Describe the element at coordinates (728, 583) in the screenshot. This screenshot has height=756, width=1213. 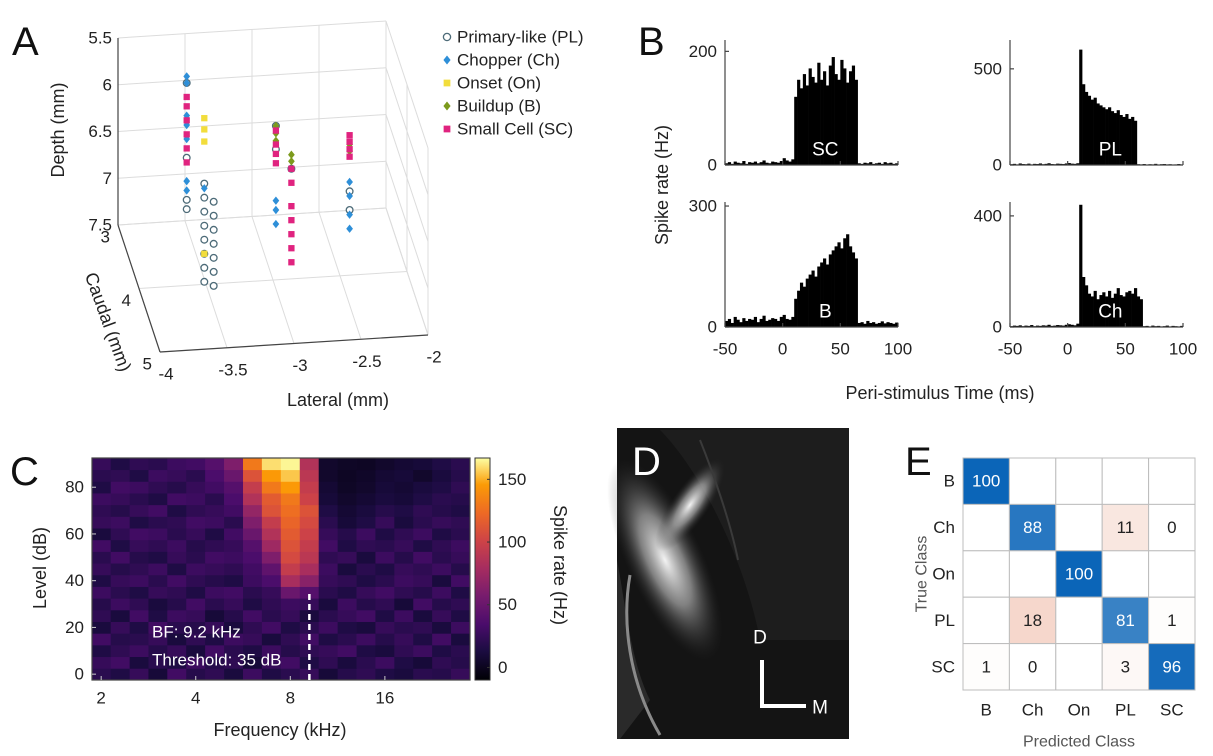
I see `histology-image` at that location.